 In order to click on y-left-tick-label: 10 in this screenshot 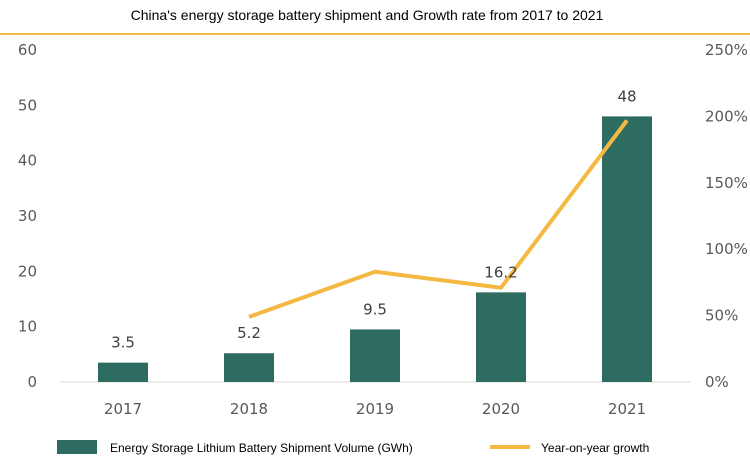, I will do `click(27, 327)`.